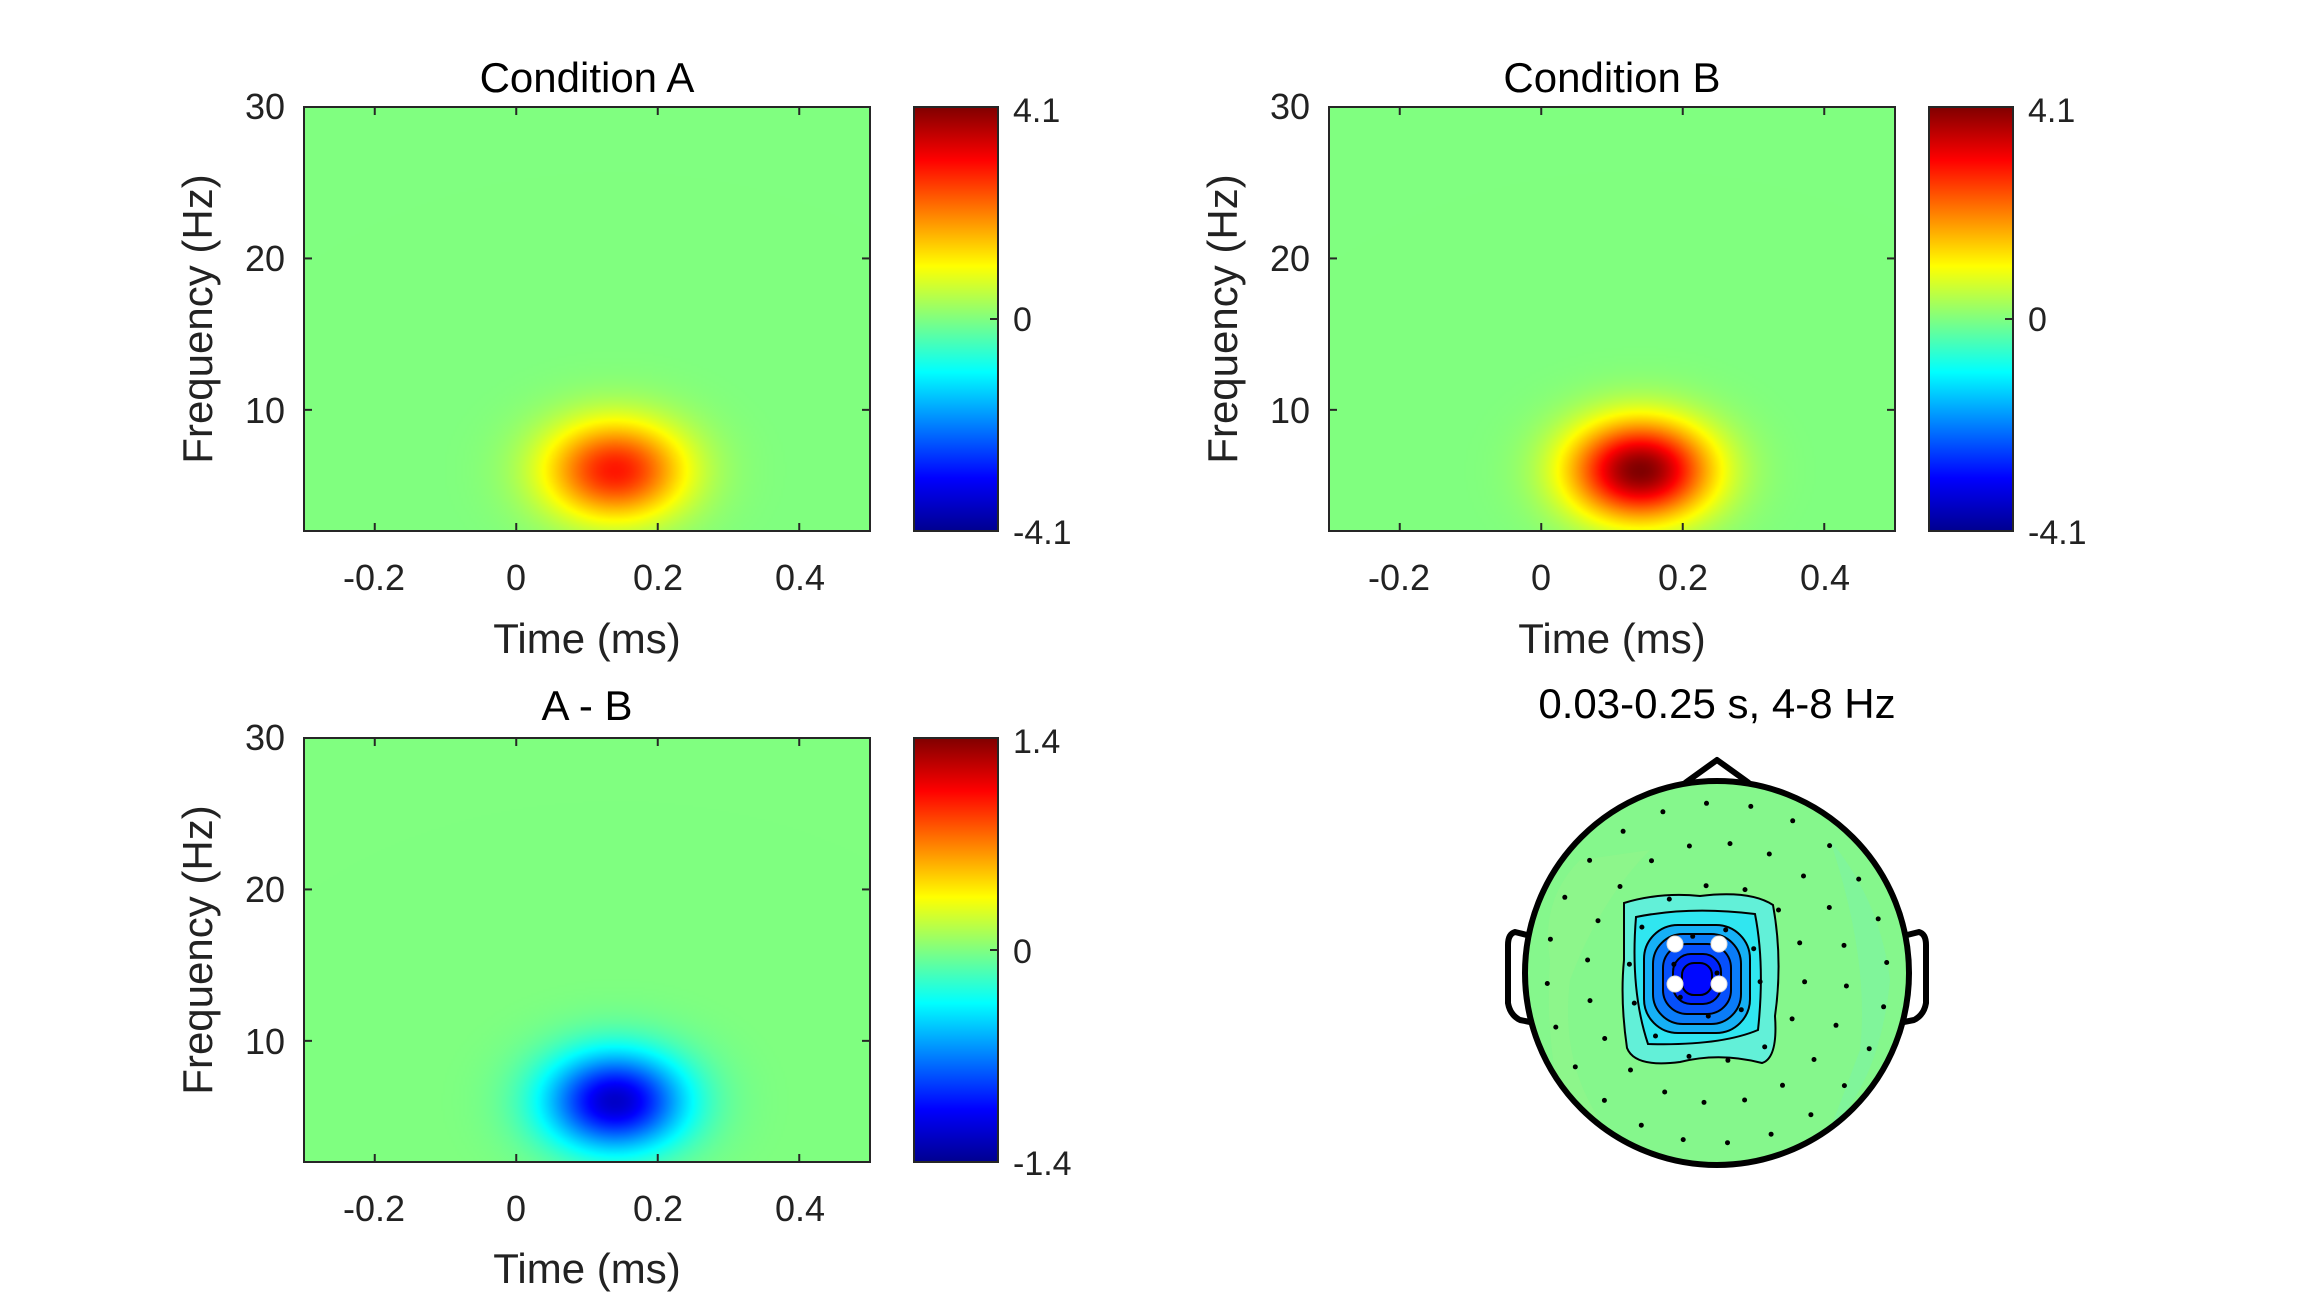 The image size is (2297, 1313). What do you see at coordinates (994, 319) in the screenshot?
I see `colorbar-ticks-a` at bounding box center [994, 319].